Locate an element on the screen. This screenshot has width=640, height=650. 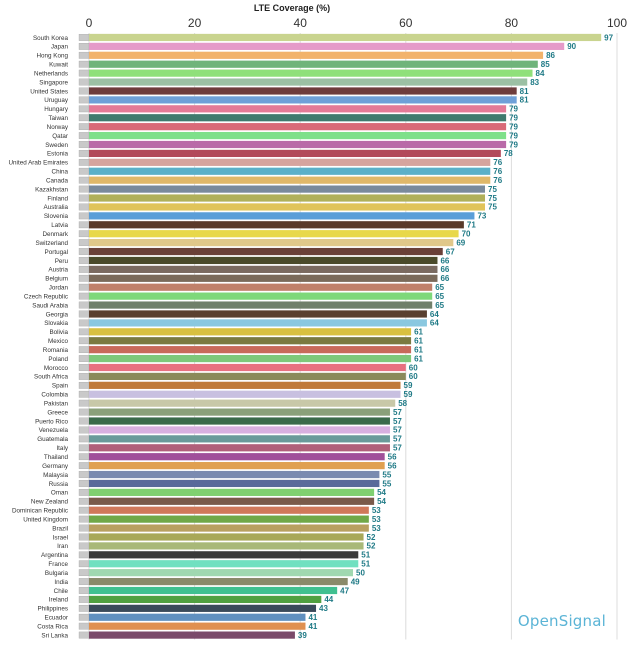
category-label: Venezuela is located at coordinates (54, 430).